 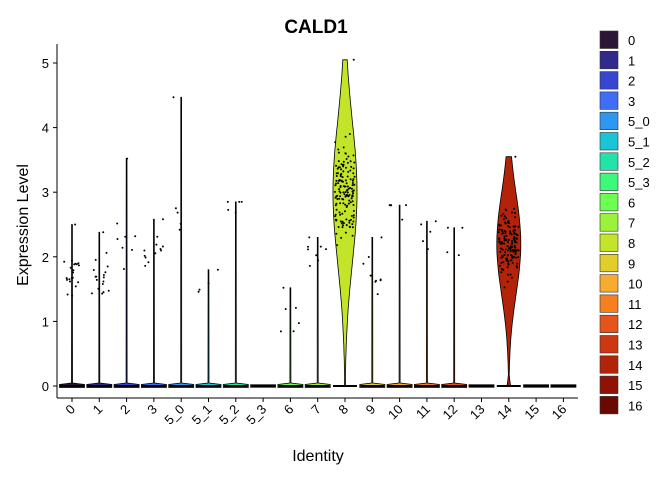 What do you see at coordinates (631, 40) in the screenshot?
I see `legend-label-0: 0` at bounding box center [631, 40].